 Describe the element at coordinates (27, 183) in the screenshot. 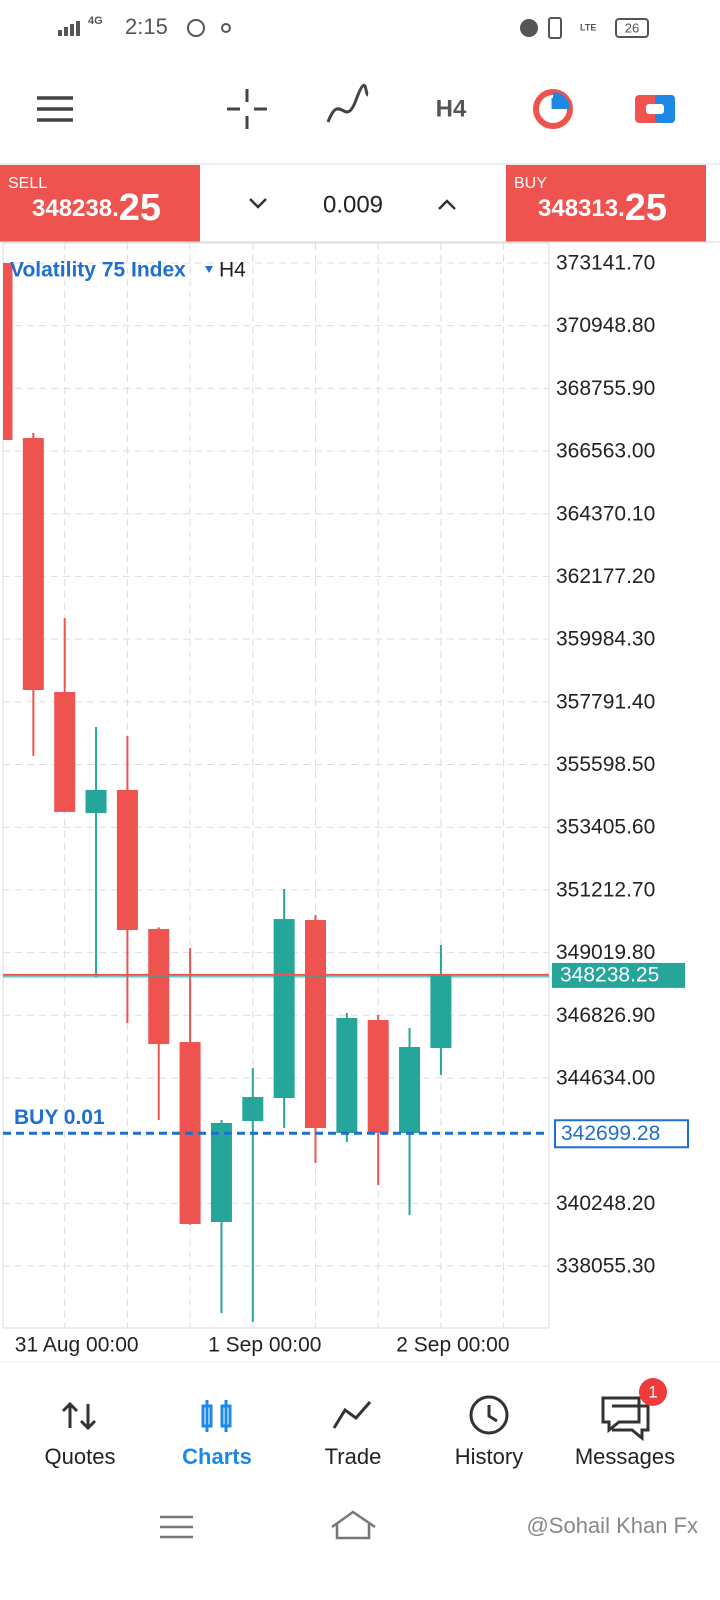

I see `sell-label: SELL` at that location.